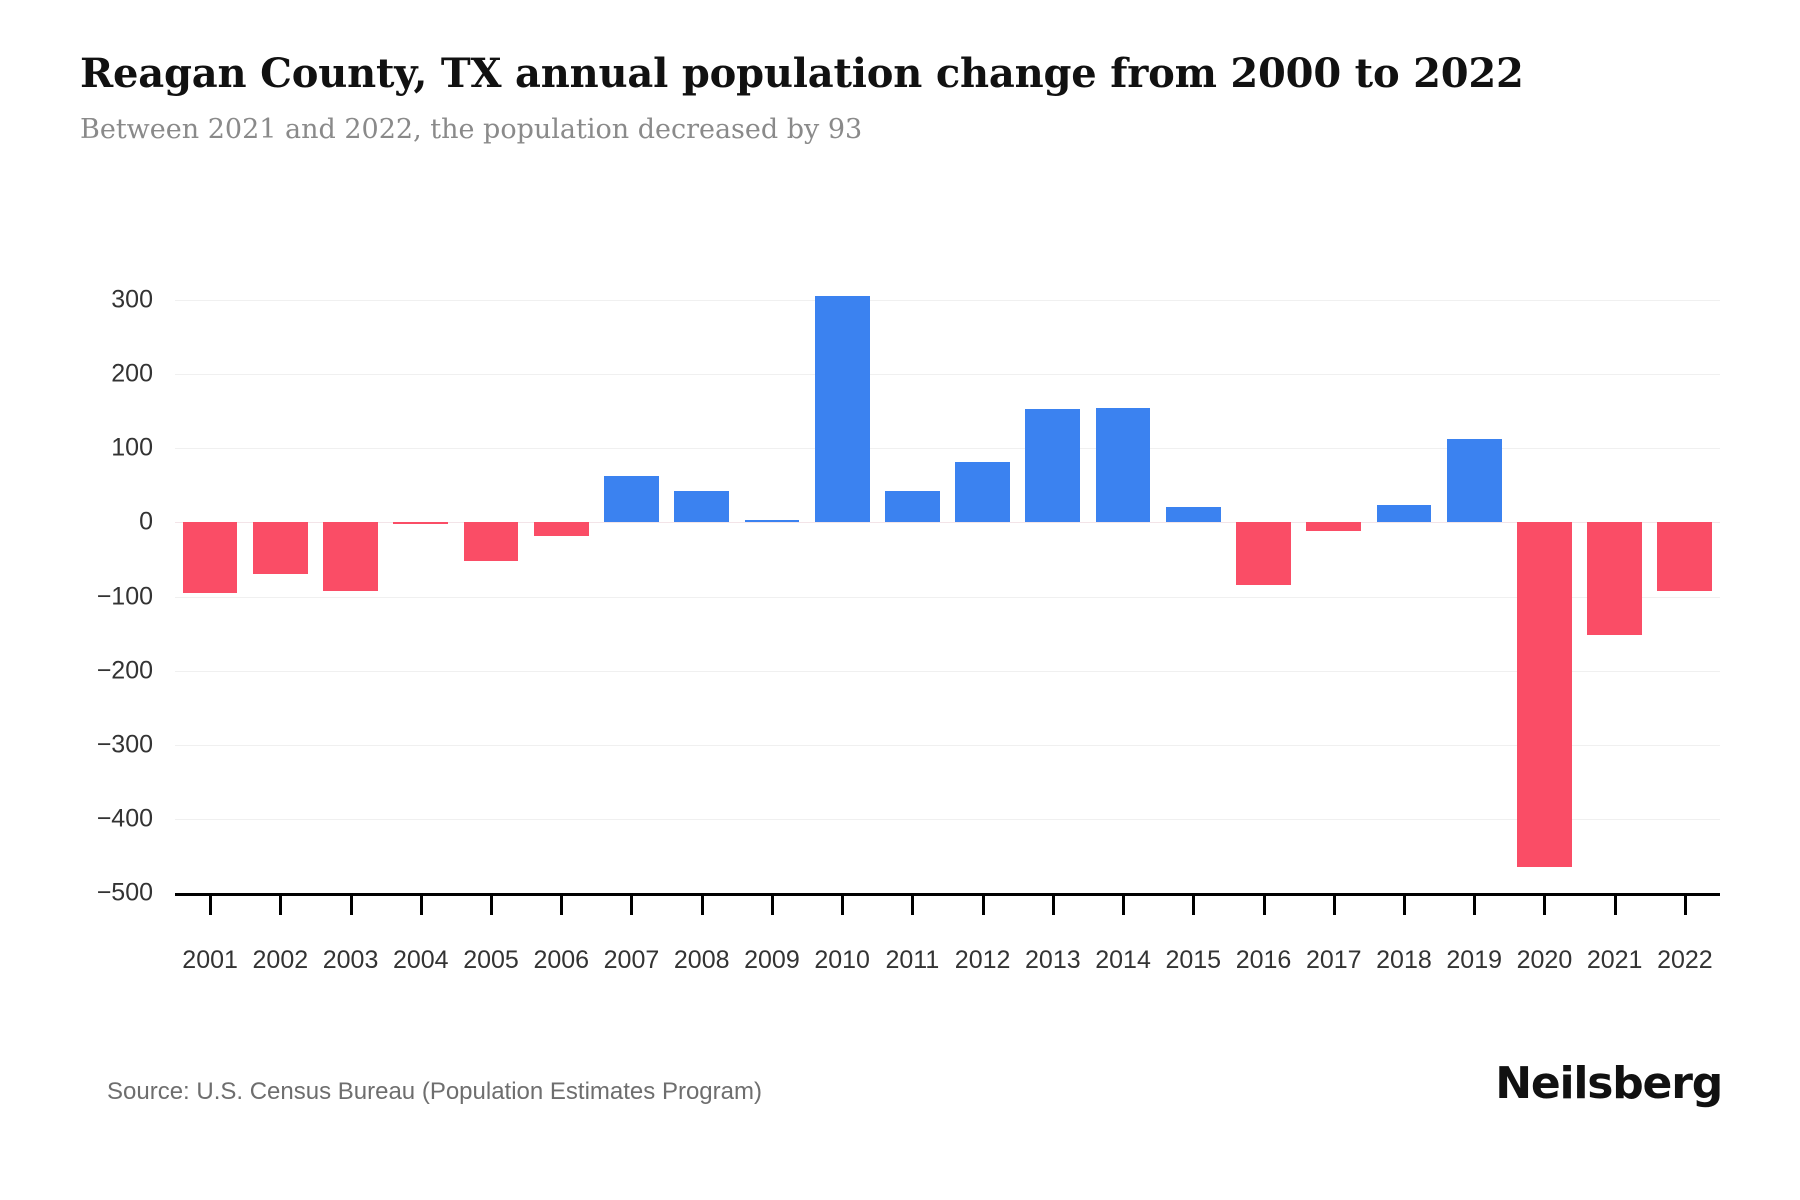  I want to click on x-axis-tick-label-2014: 2014, so click(1123, 960).